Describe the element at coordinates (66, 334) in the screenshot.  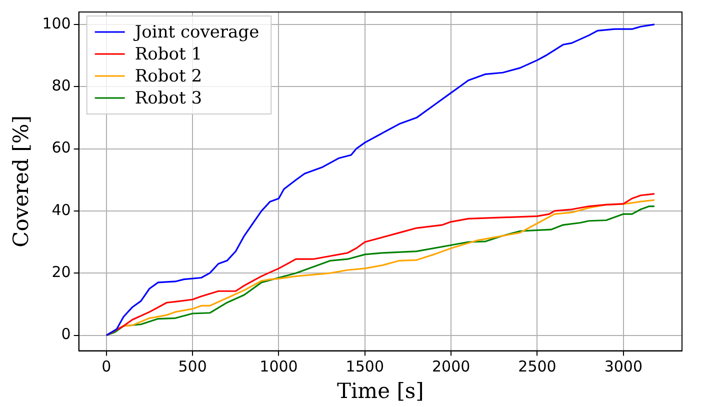
I see `y-tick-label: 0` at that location.